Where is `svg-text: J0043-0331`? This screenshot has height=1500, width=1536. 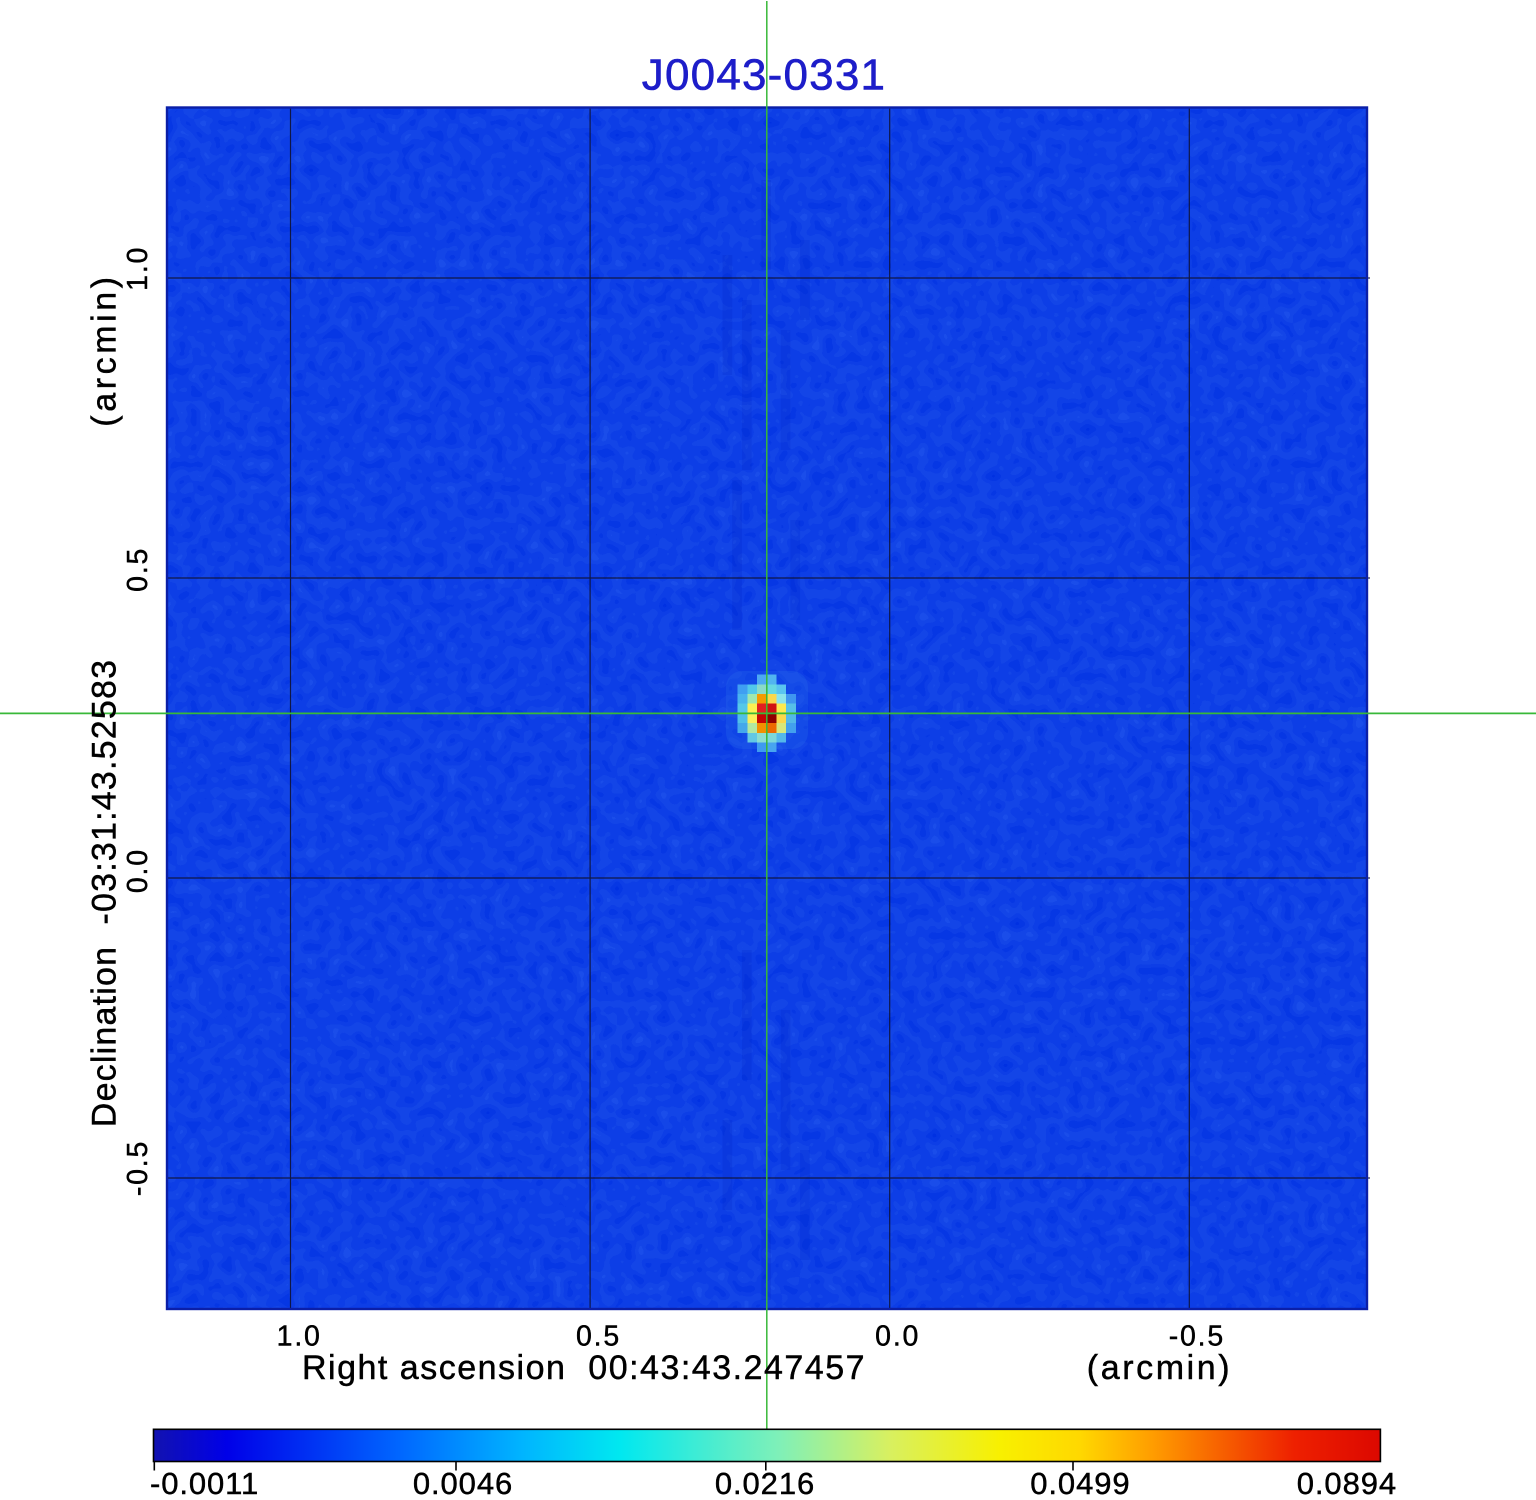 svg-text: J0043-0331 is located at coordinates (764, 75).